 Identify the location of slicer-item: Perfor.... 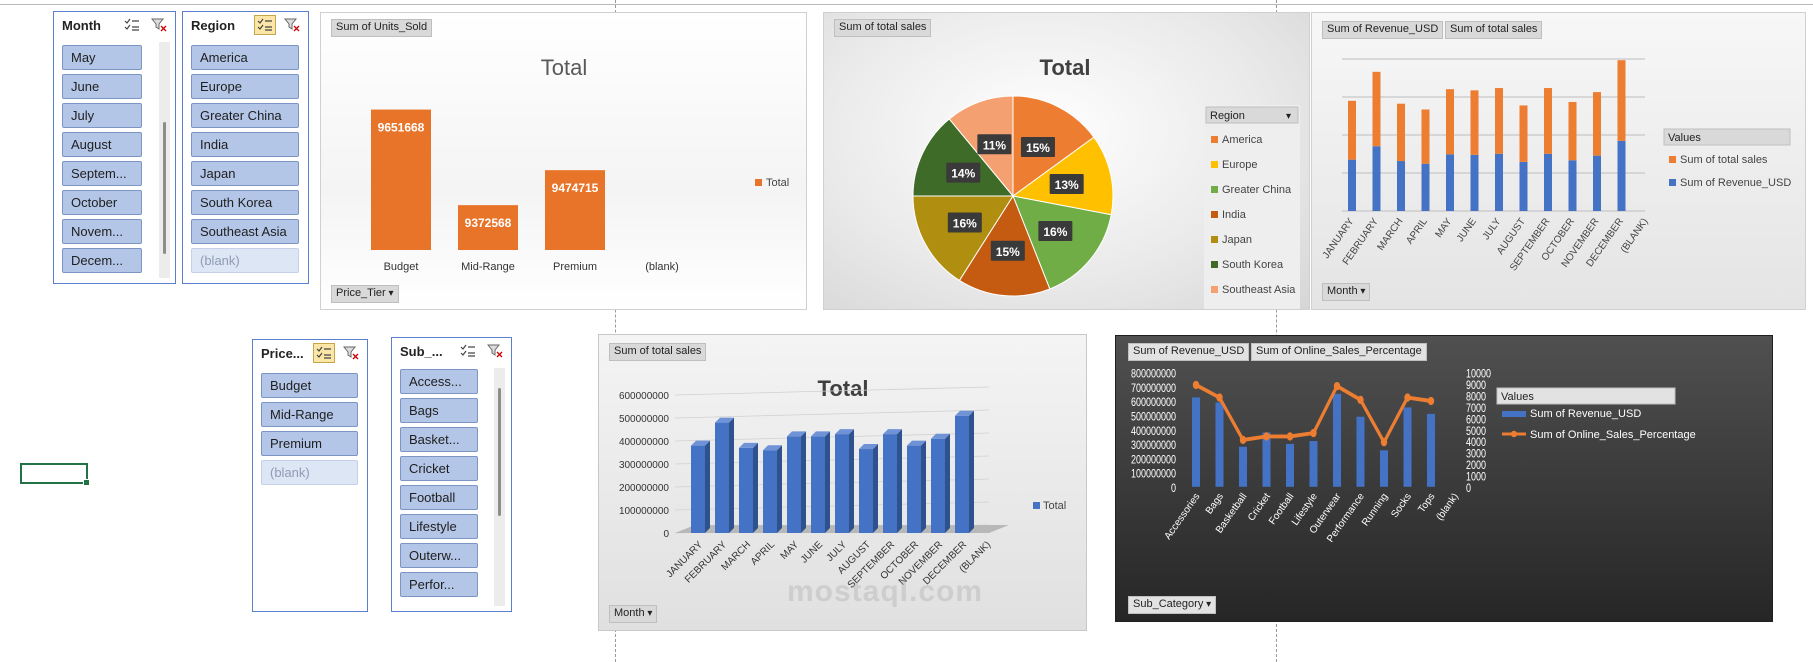
(439, 584).